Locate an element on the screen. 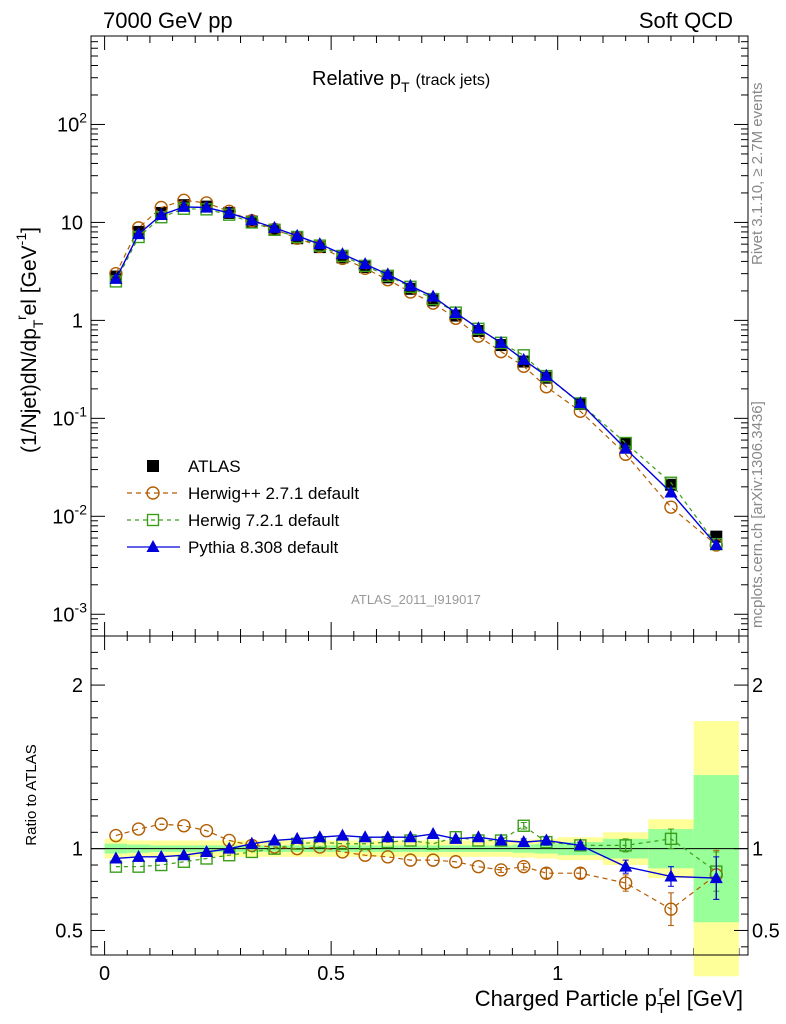  ratio-ytick-label-right: 0.5 is located at coordinates (766, 931).